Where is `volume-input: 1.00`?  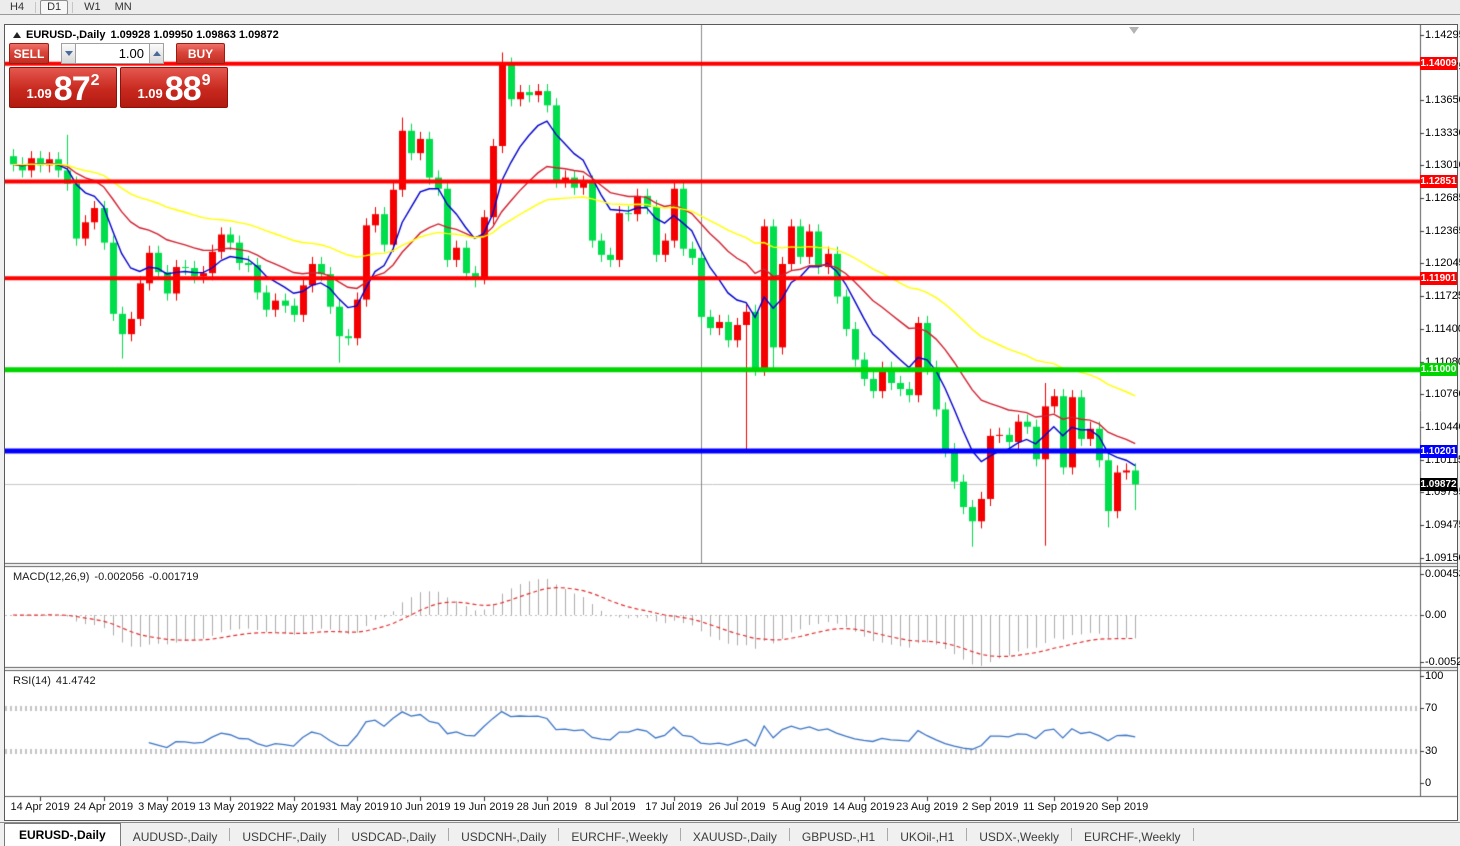 volume-input: 1.00 is located at coordinates (112, 53).